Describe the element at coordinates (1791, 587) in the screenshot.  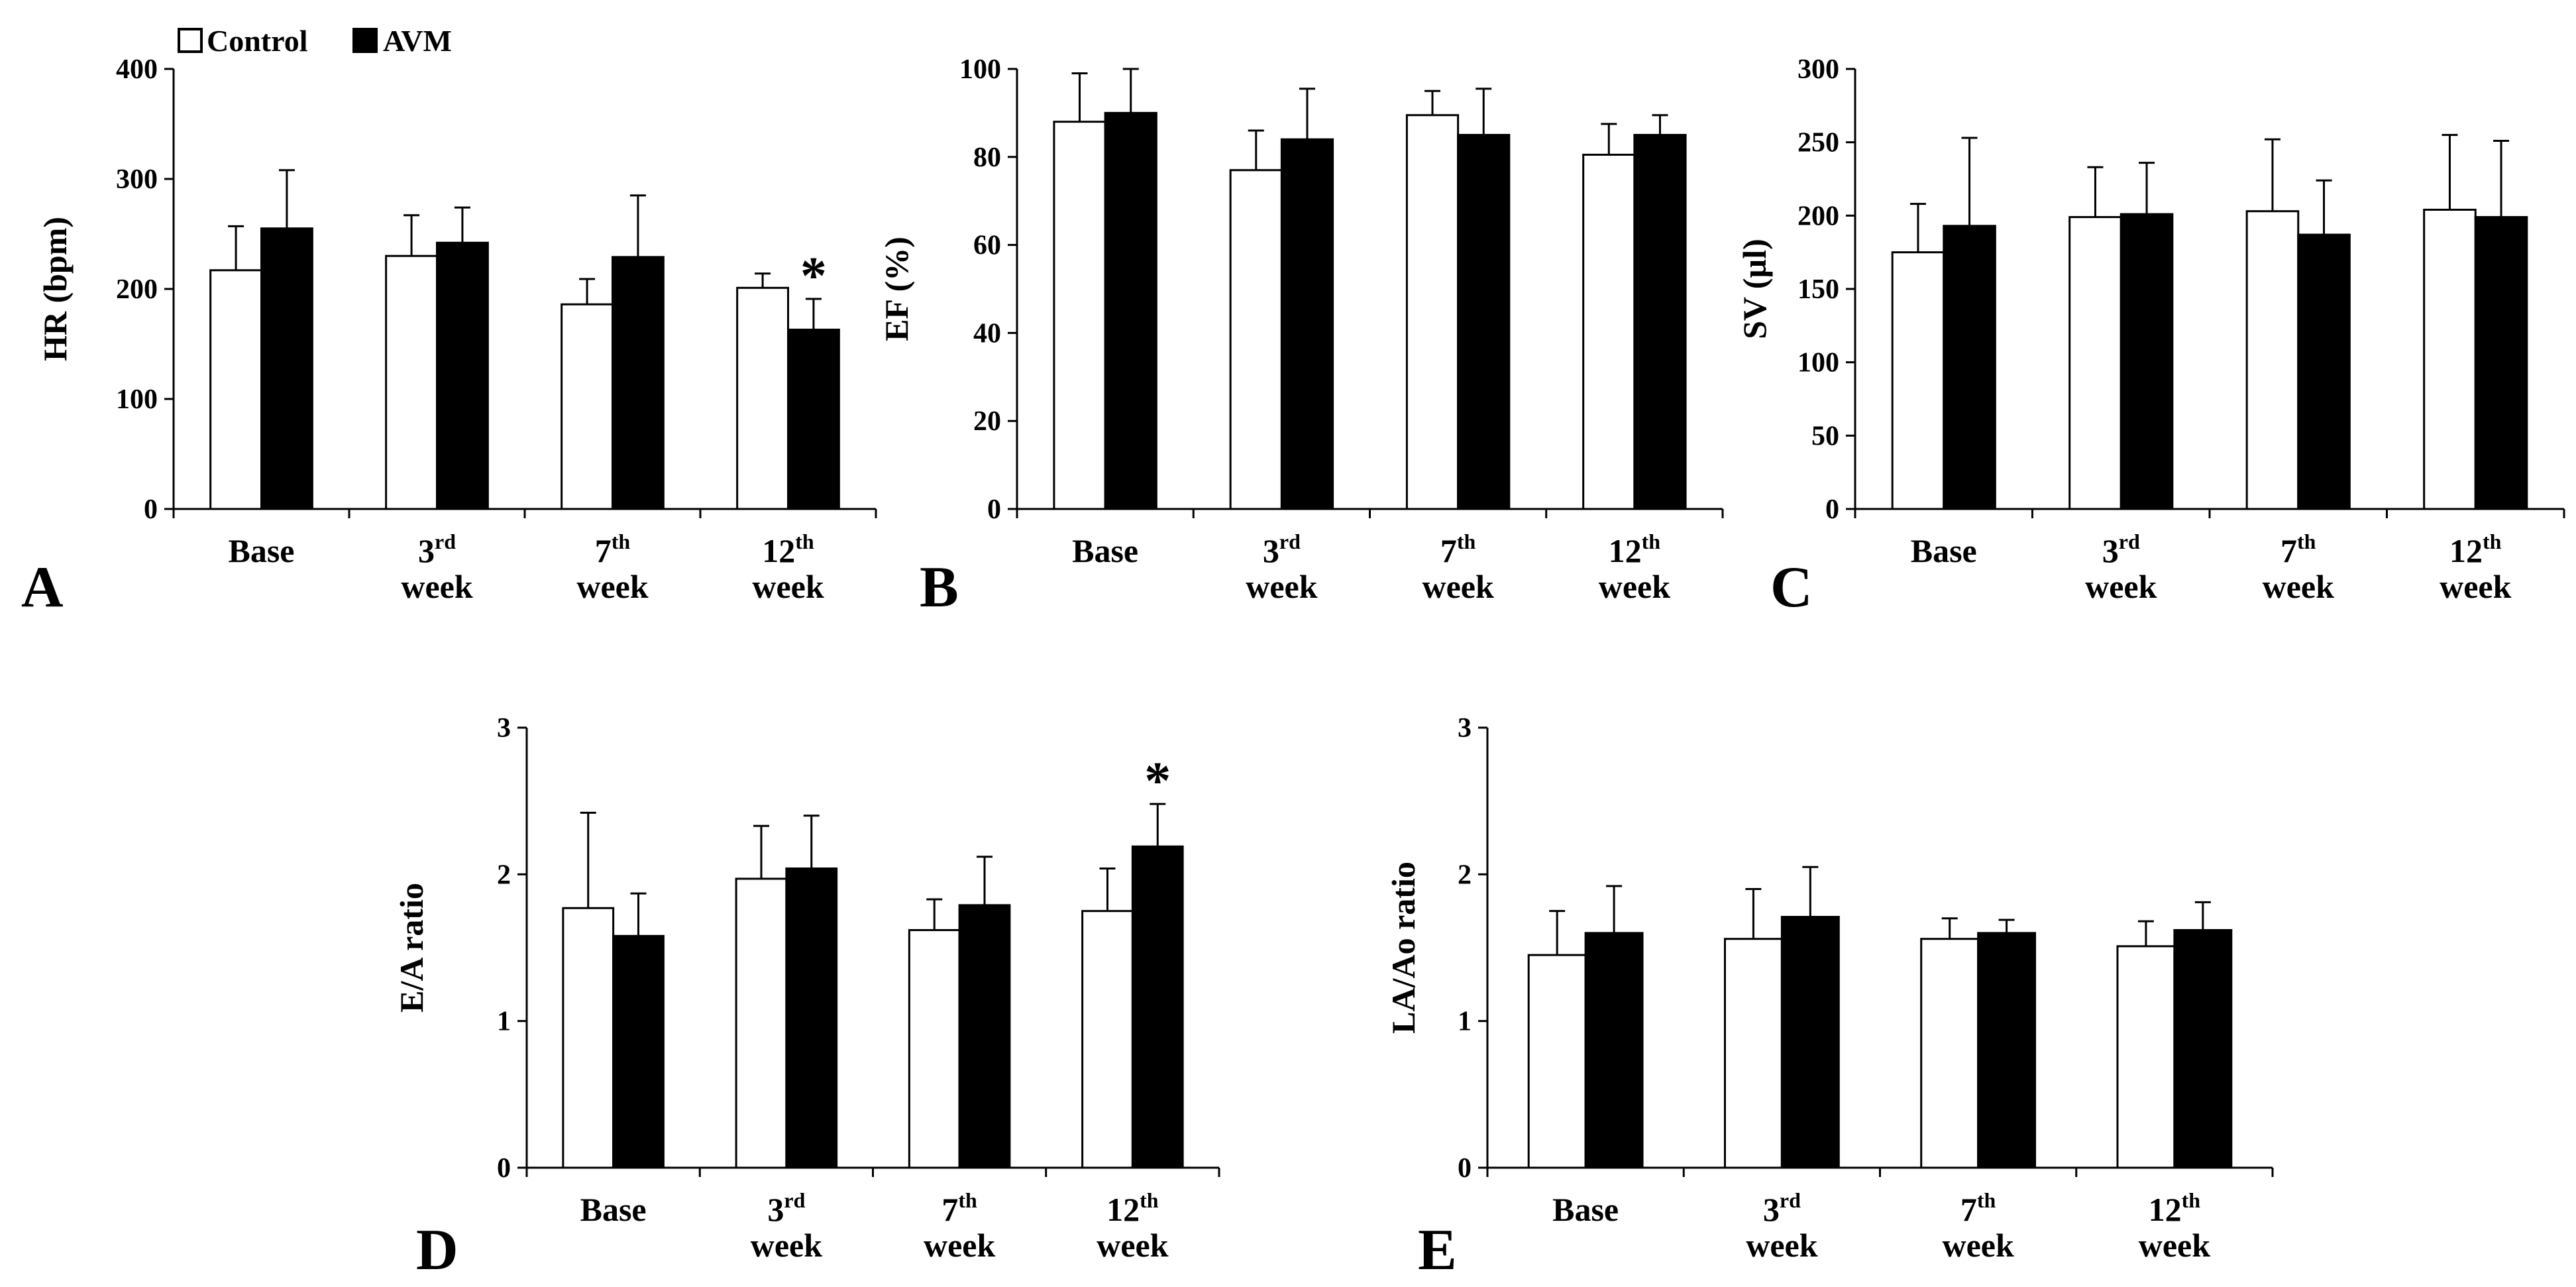
I see `panel-letter: C` at that location.